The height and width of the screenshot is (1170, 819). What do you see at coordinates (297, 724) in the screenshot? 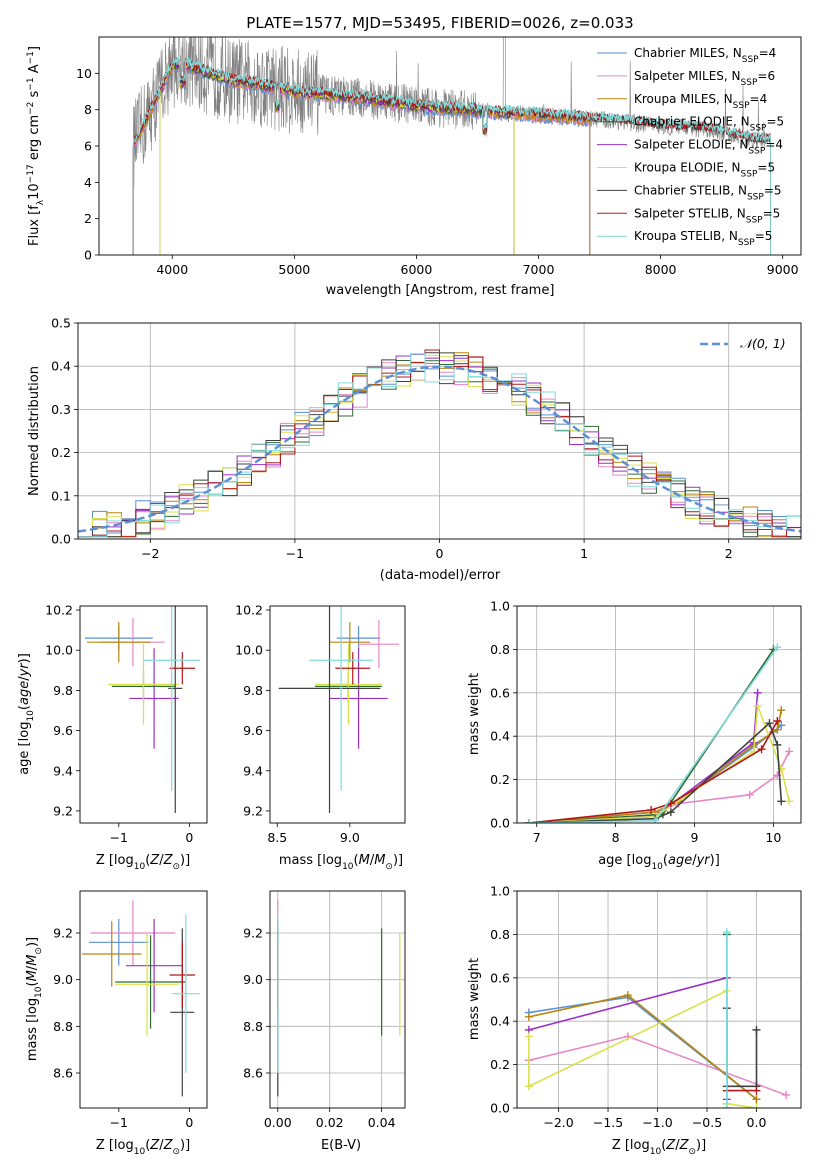
I see `ticks: 8.5 9.0 9.2 9.4 9.6 9.8 10.0 10.2` at bounding box center [297, 724].